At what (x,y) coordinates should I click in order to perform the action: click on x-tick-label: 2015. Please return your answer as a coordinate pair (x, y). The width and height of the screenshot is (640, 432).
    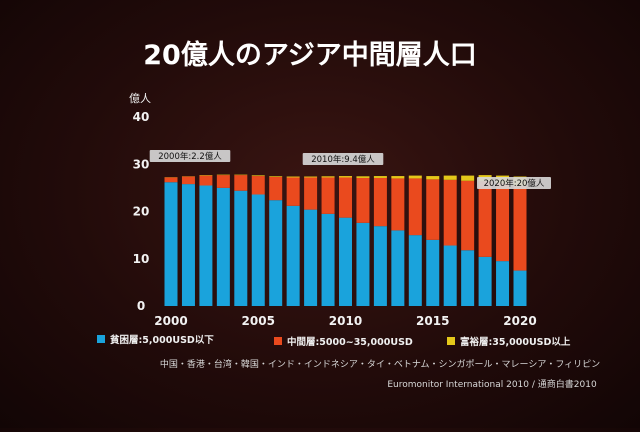
    Looking at the image, I should click on (432, 321).